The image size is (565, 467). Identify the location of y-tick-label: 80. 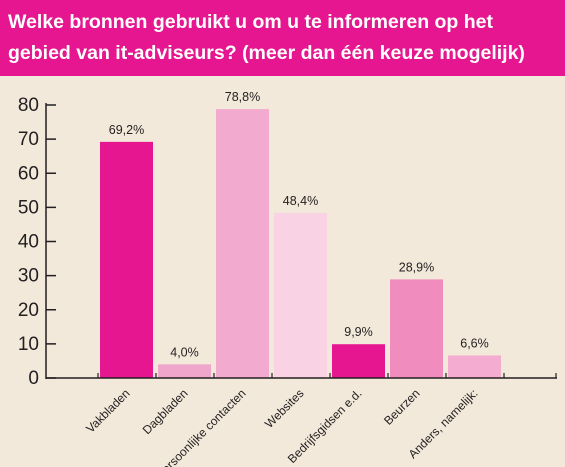
(28, 105).